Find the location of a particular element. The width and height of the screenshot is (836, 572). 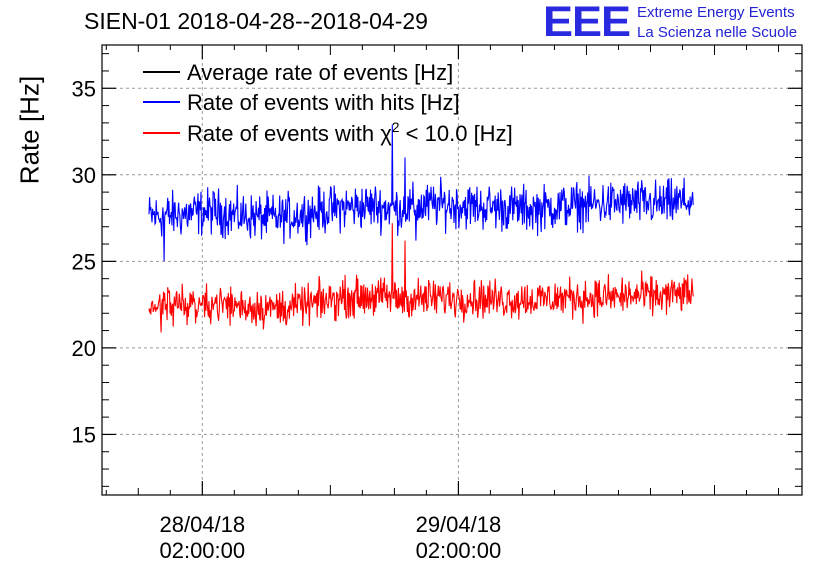

y-tick-label: 30 is located at coordinates (84, 175).